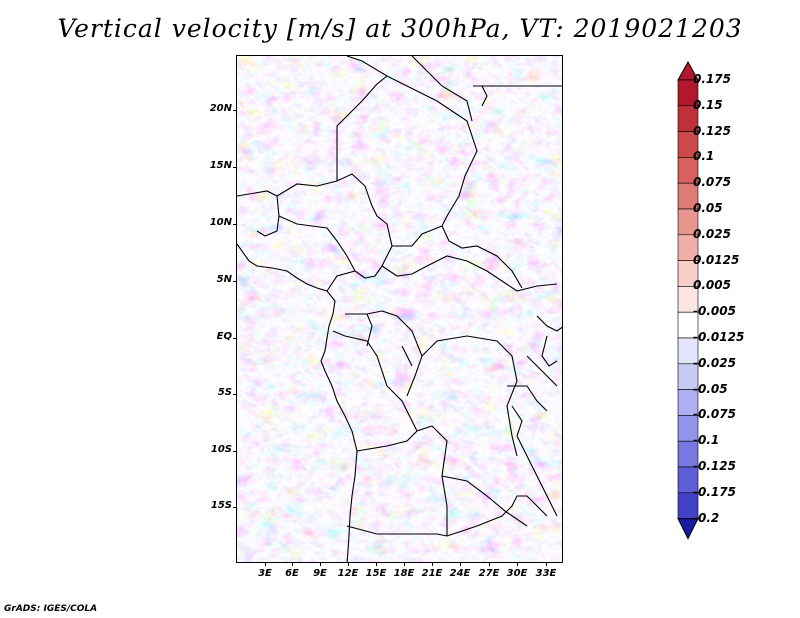 The width and height of the screenshot is (800, 618). What do you see at coordinates (489, 573) in the screenshot?
I see `lon-tick-label: 27E` at bounding box center [489, 573].